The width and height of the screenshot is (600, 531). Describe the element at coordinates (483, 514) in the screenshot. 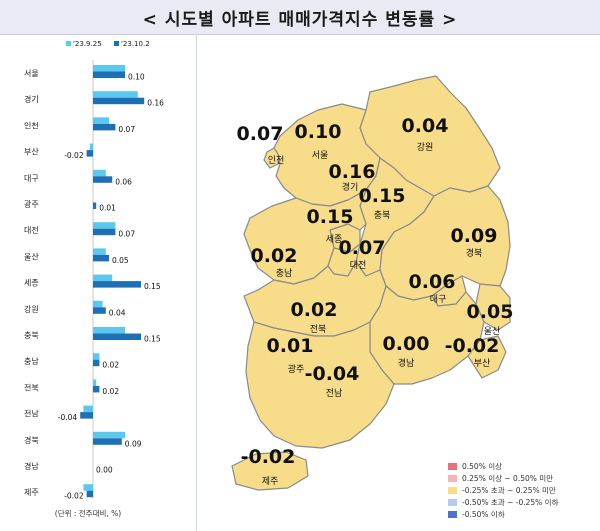

I see `legend-label: -0.50% 이하` at that location.